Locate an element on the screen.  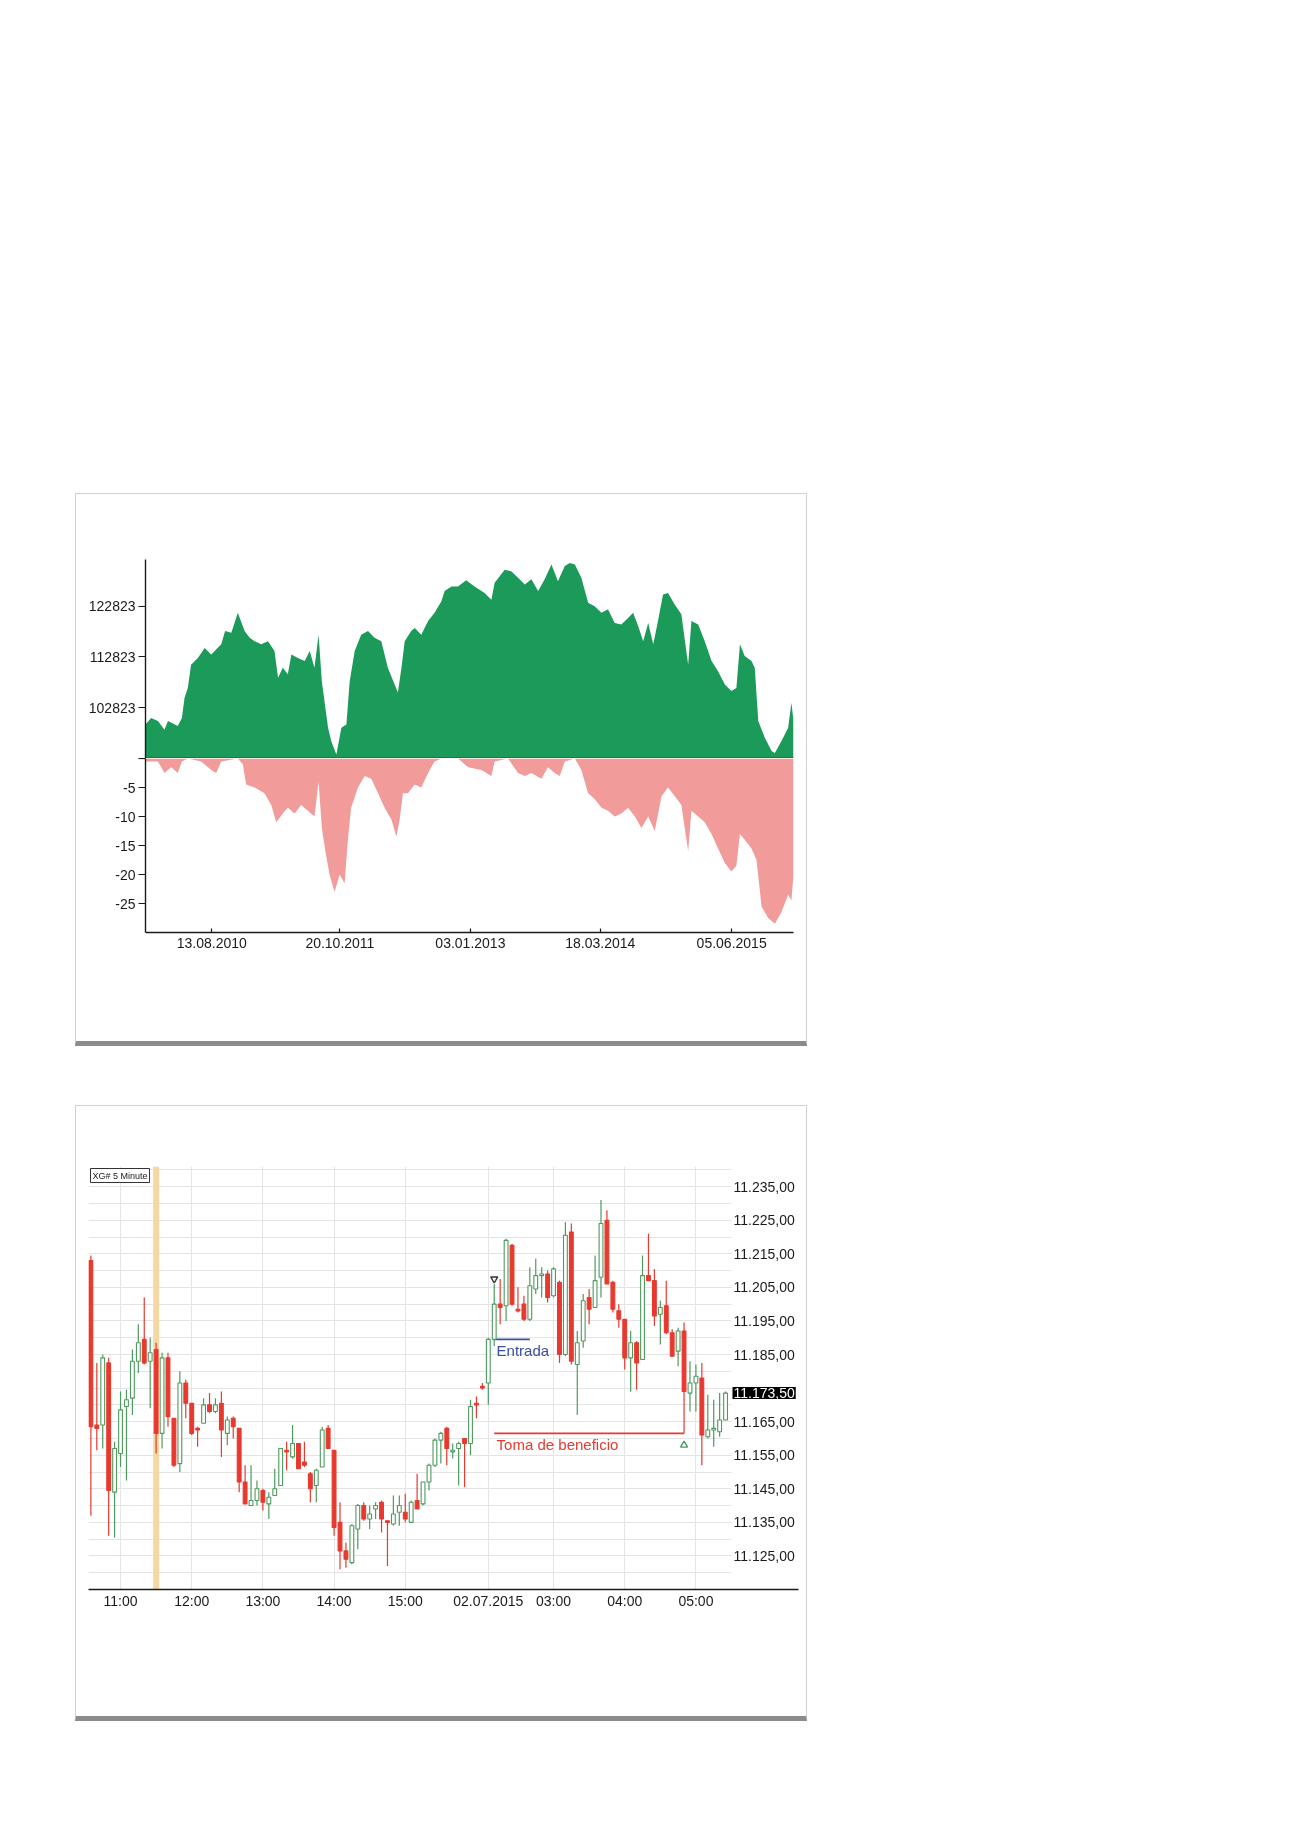
x-tick-label: 03:00 is located at coordinates (554, 1600).